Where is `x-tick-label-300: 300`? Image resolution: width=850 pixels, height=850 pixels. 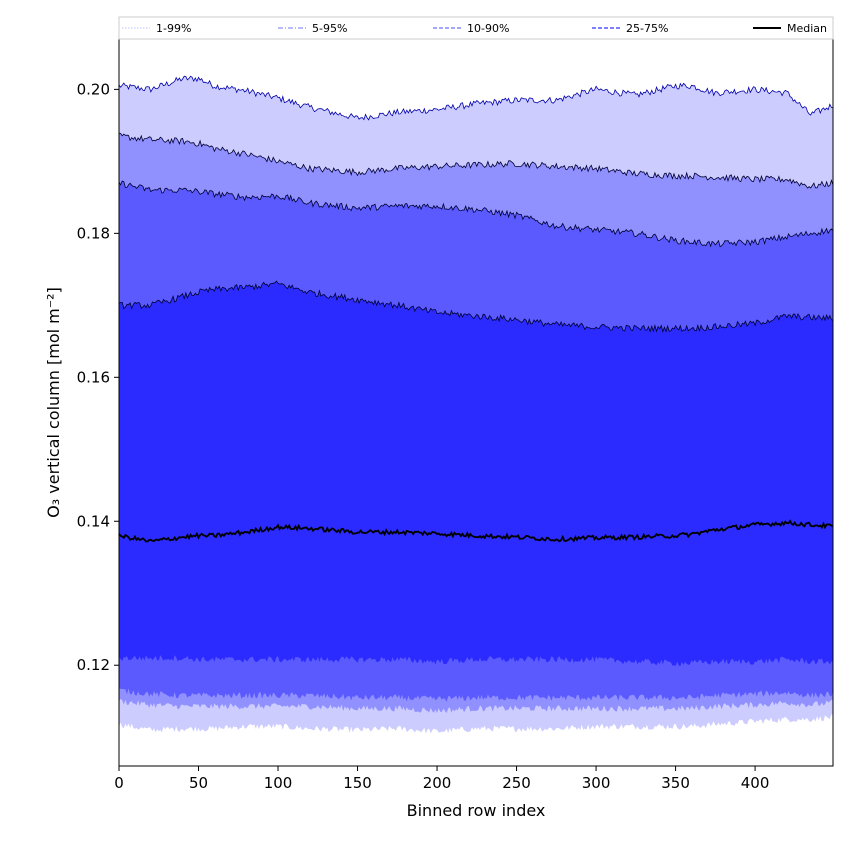
x-tick-label-300: 300 is located at coordinates (596, 783).